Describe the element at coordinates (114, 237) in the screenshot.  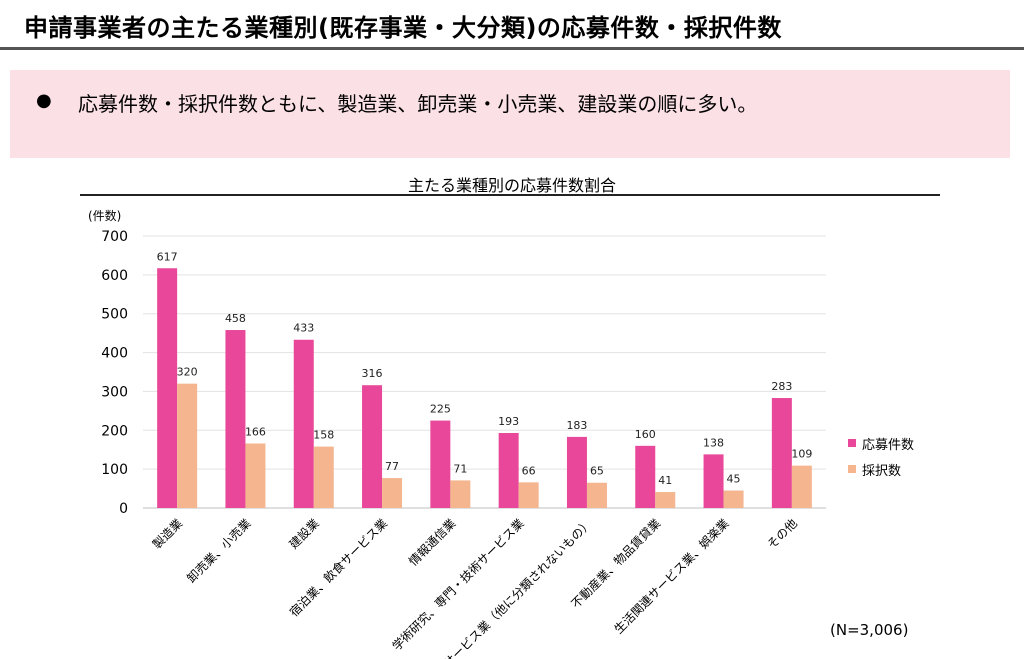
I see `y-tick-label: 700` at that location.